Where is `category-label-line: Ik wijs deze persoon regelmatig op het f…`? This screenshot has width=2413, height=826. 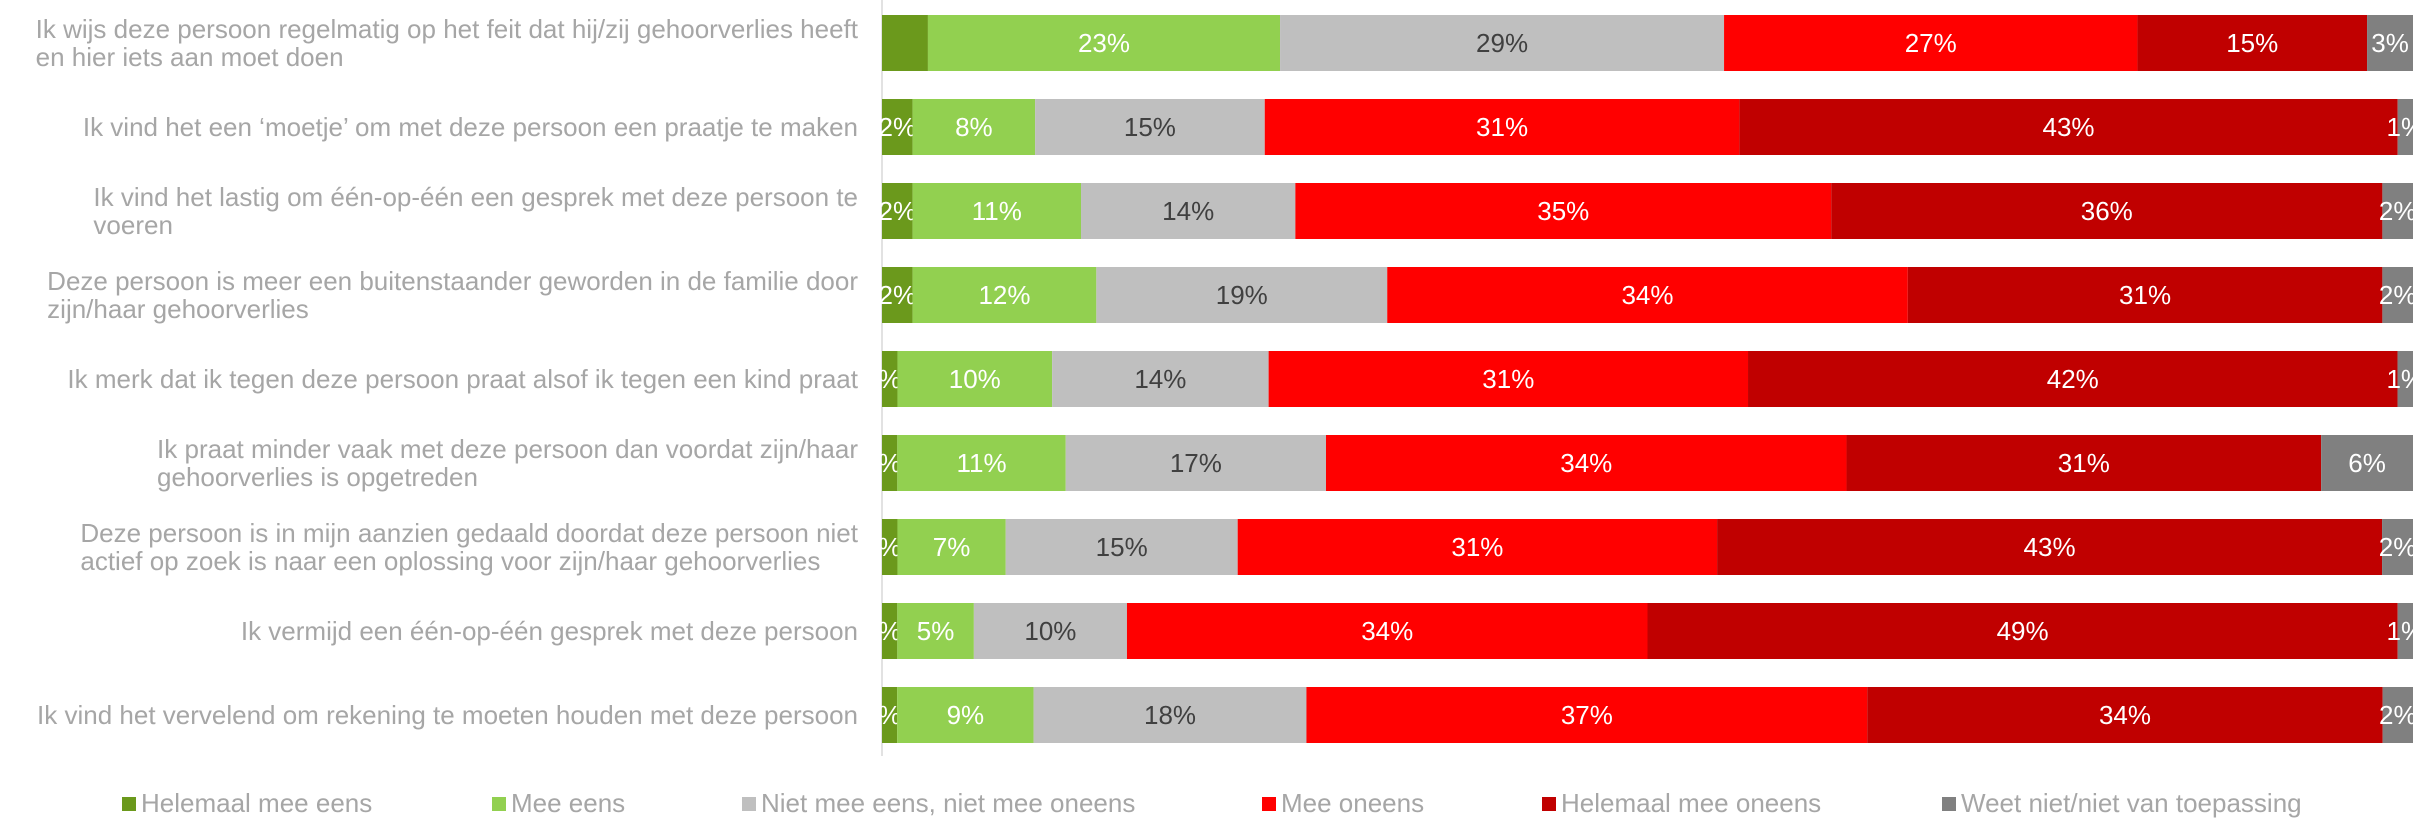
category-label-line: Ik wijs deze persoon regelmatig op het f… is located at coordinates (447, 29).